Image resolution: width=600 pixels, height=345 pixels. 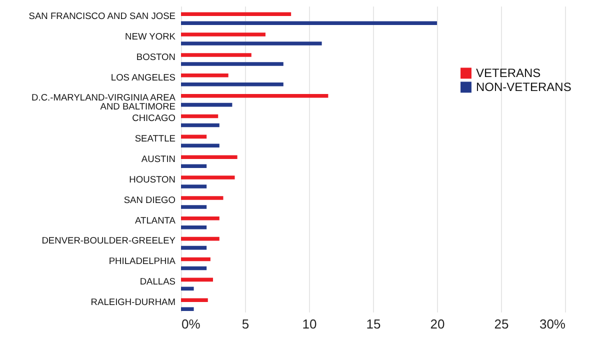 What do you see at coordinates (437, 324) in the screenshot?
I see `x-tick-label: 20` at bounding box center [437, 324].